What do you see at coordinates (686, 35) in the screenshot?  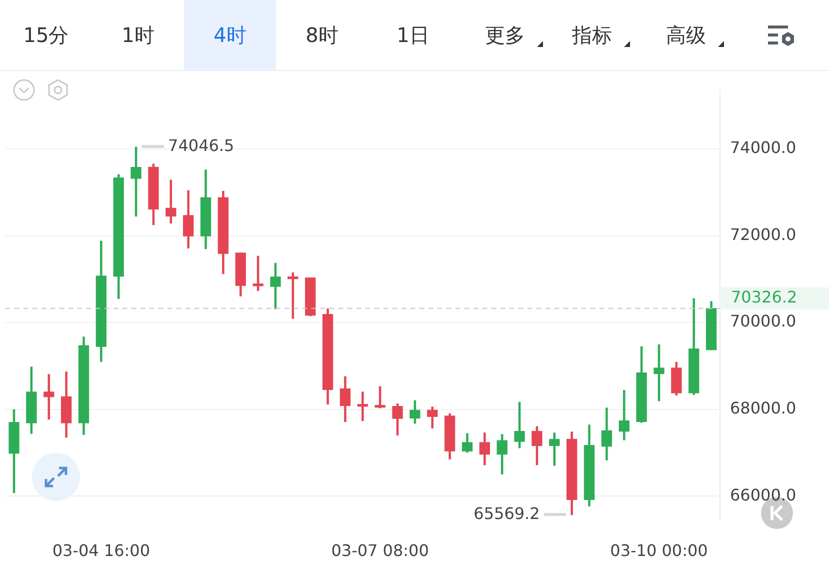 I see `text: 高级` at bounding box center [686, 35].